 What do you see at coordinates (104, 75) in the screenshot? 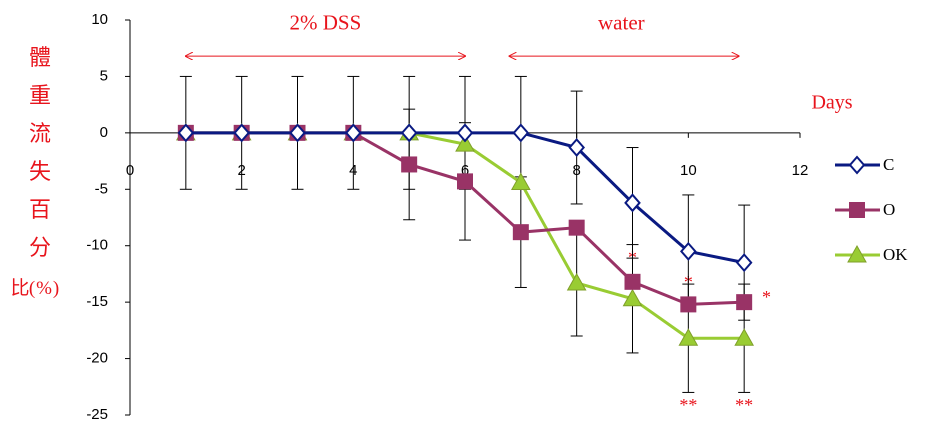
I see `y-tick-label: 5` at bounding box center [104, 75].